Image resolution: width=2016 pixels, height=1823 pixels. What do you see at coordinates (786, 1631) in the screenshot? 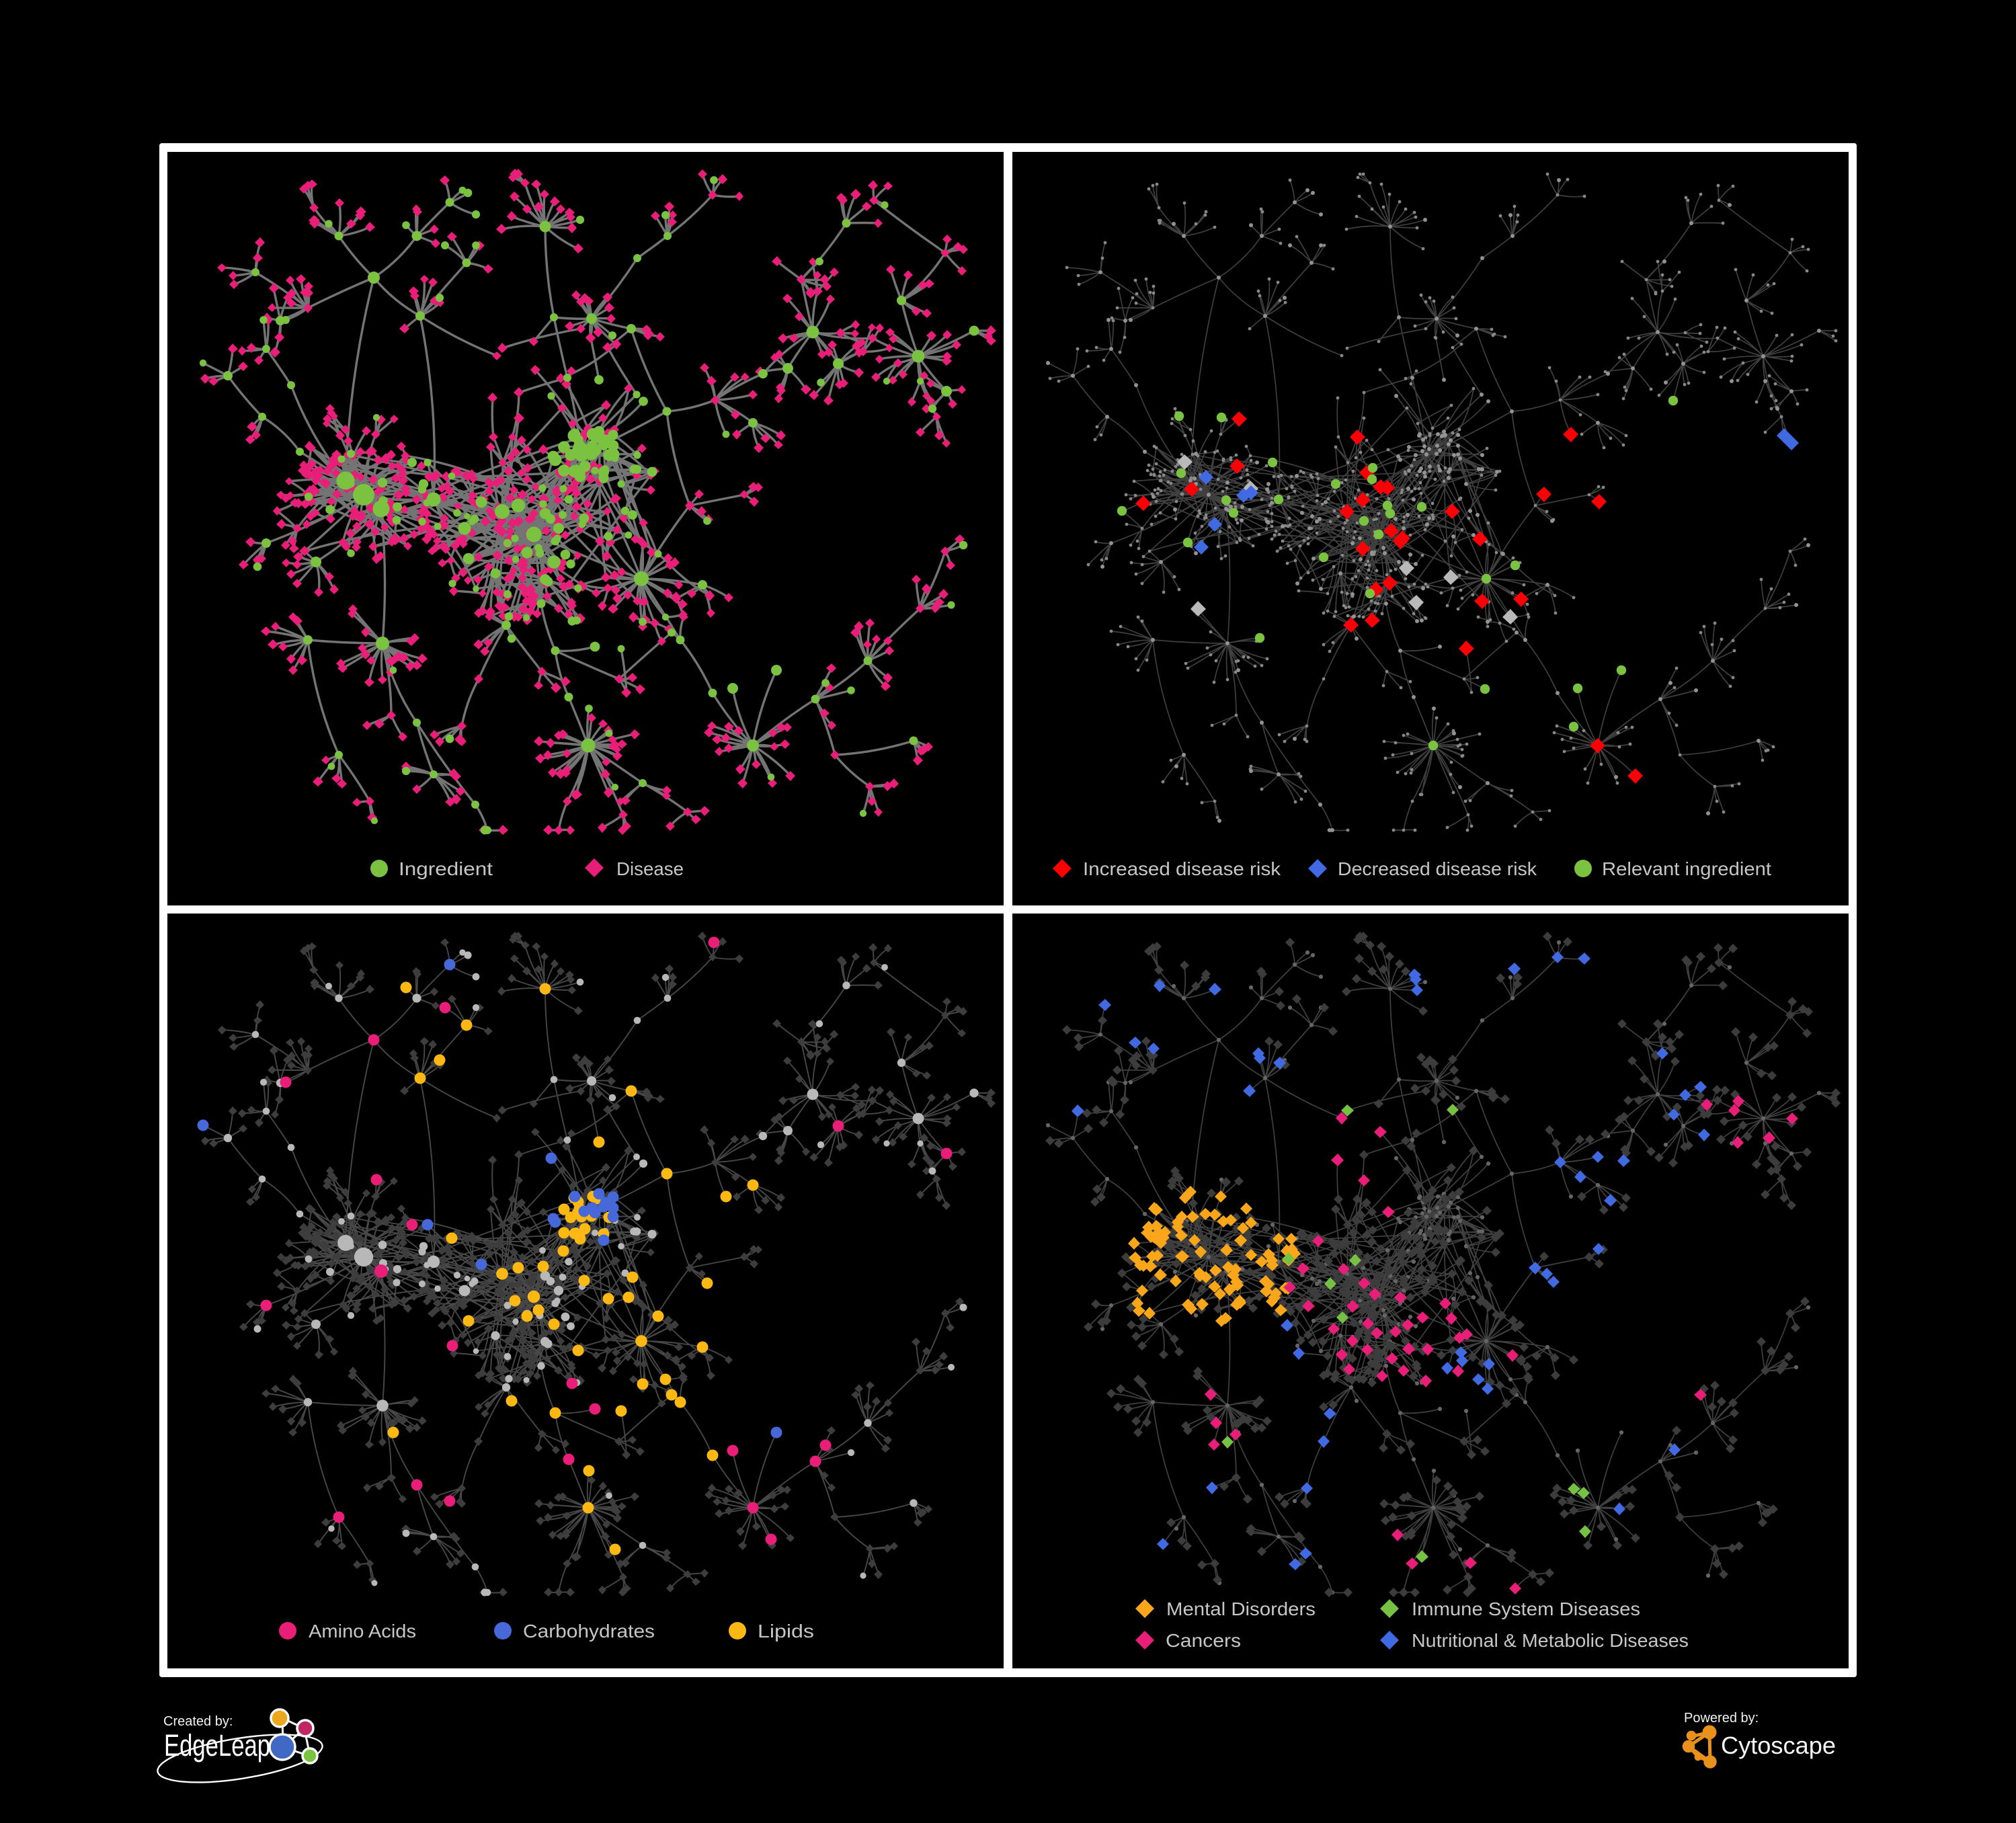
I see `svg-text: Lipids` at bounding box center [786, 1631].